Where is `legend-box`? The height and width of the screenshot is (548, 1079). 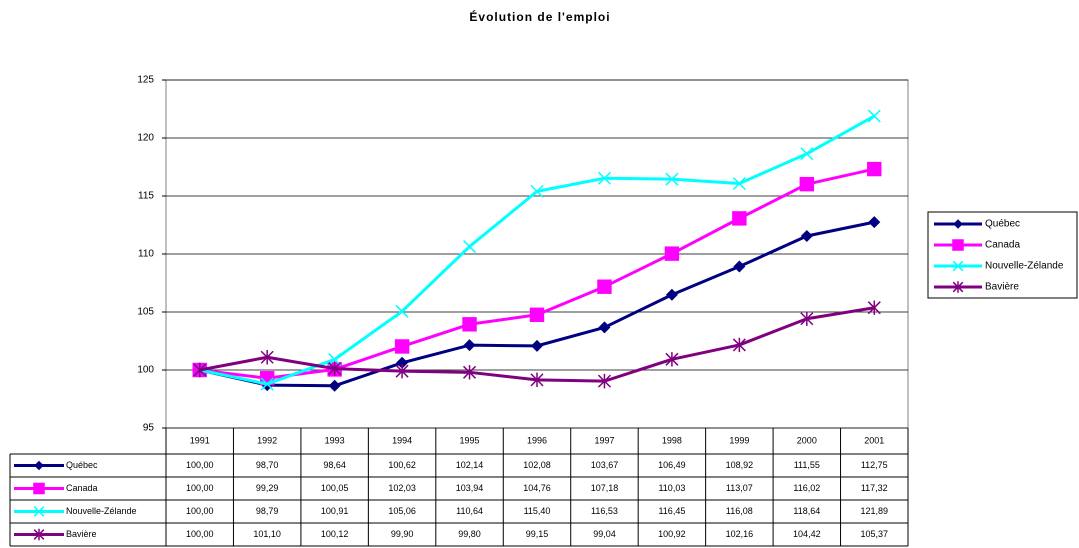
legend-box is located at coordinates (1002, 255).